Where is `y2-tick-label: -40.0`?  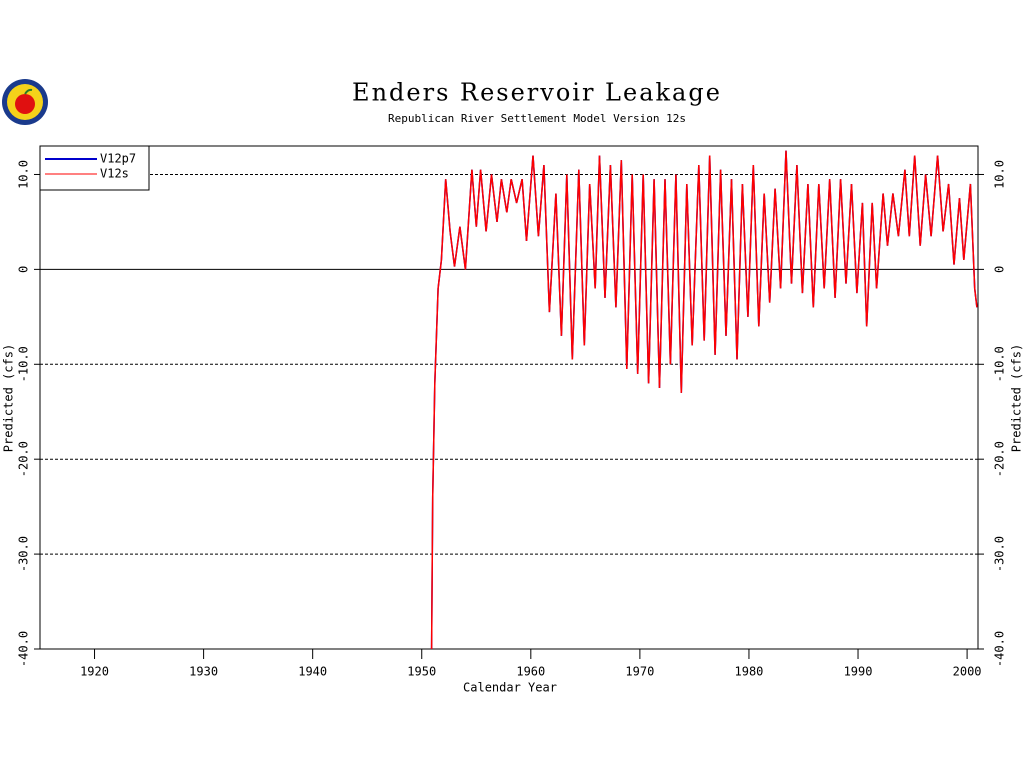
y2-tick-label: -40.0 is located at coordinates (1000, 649).